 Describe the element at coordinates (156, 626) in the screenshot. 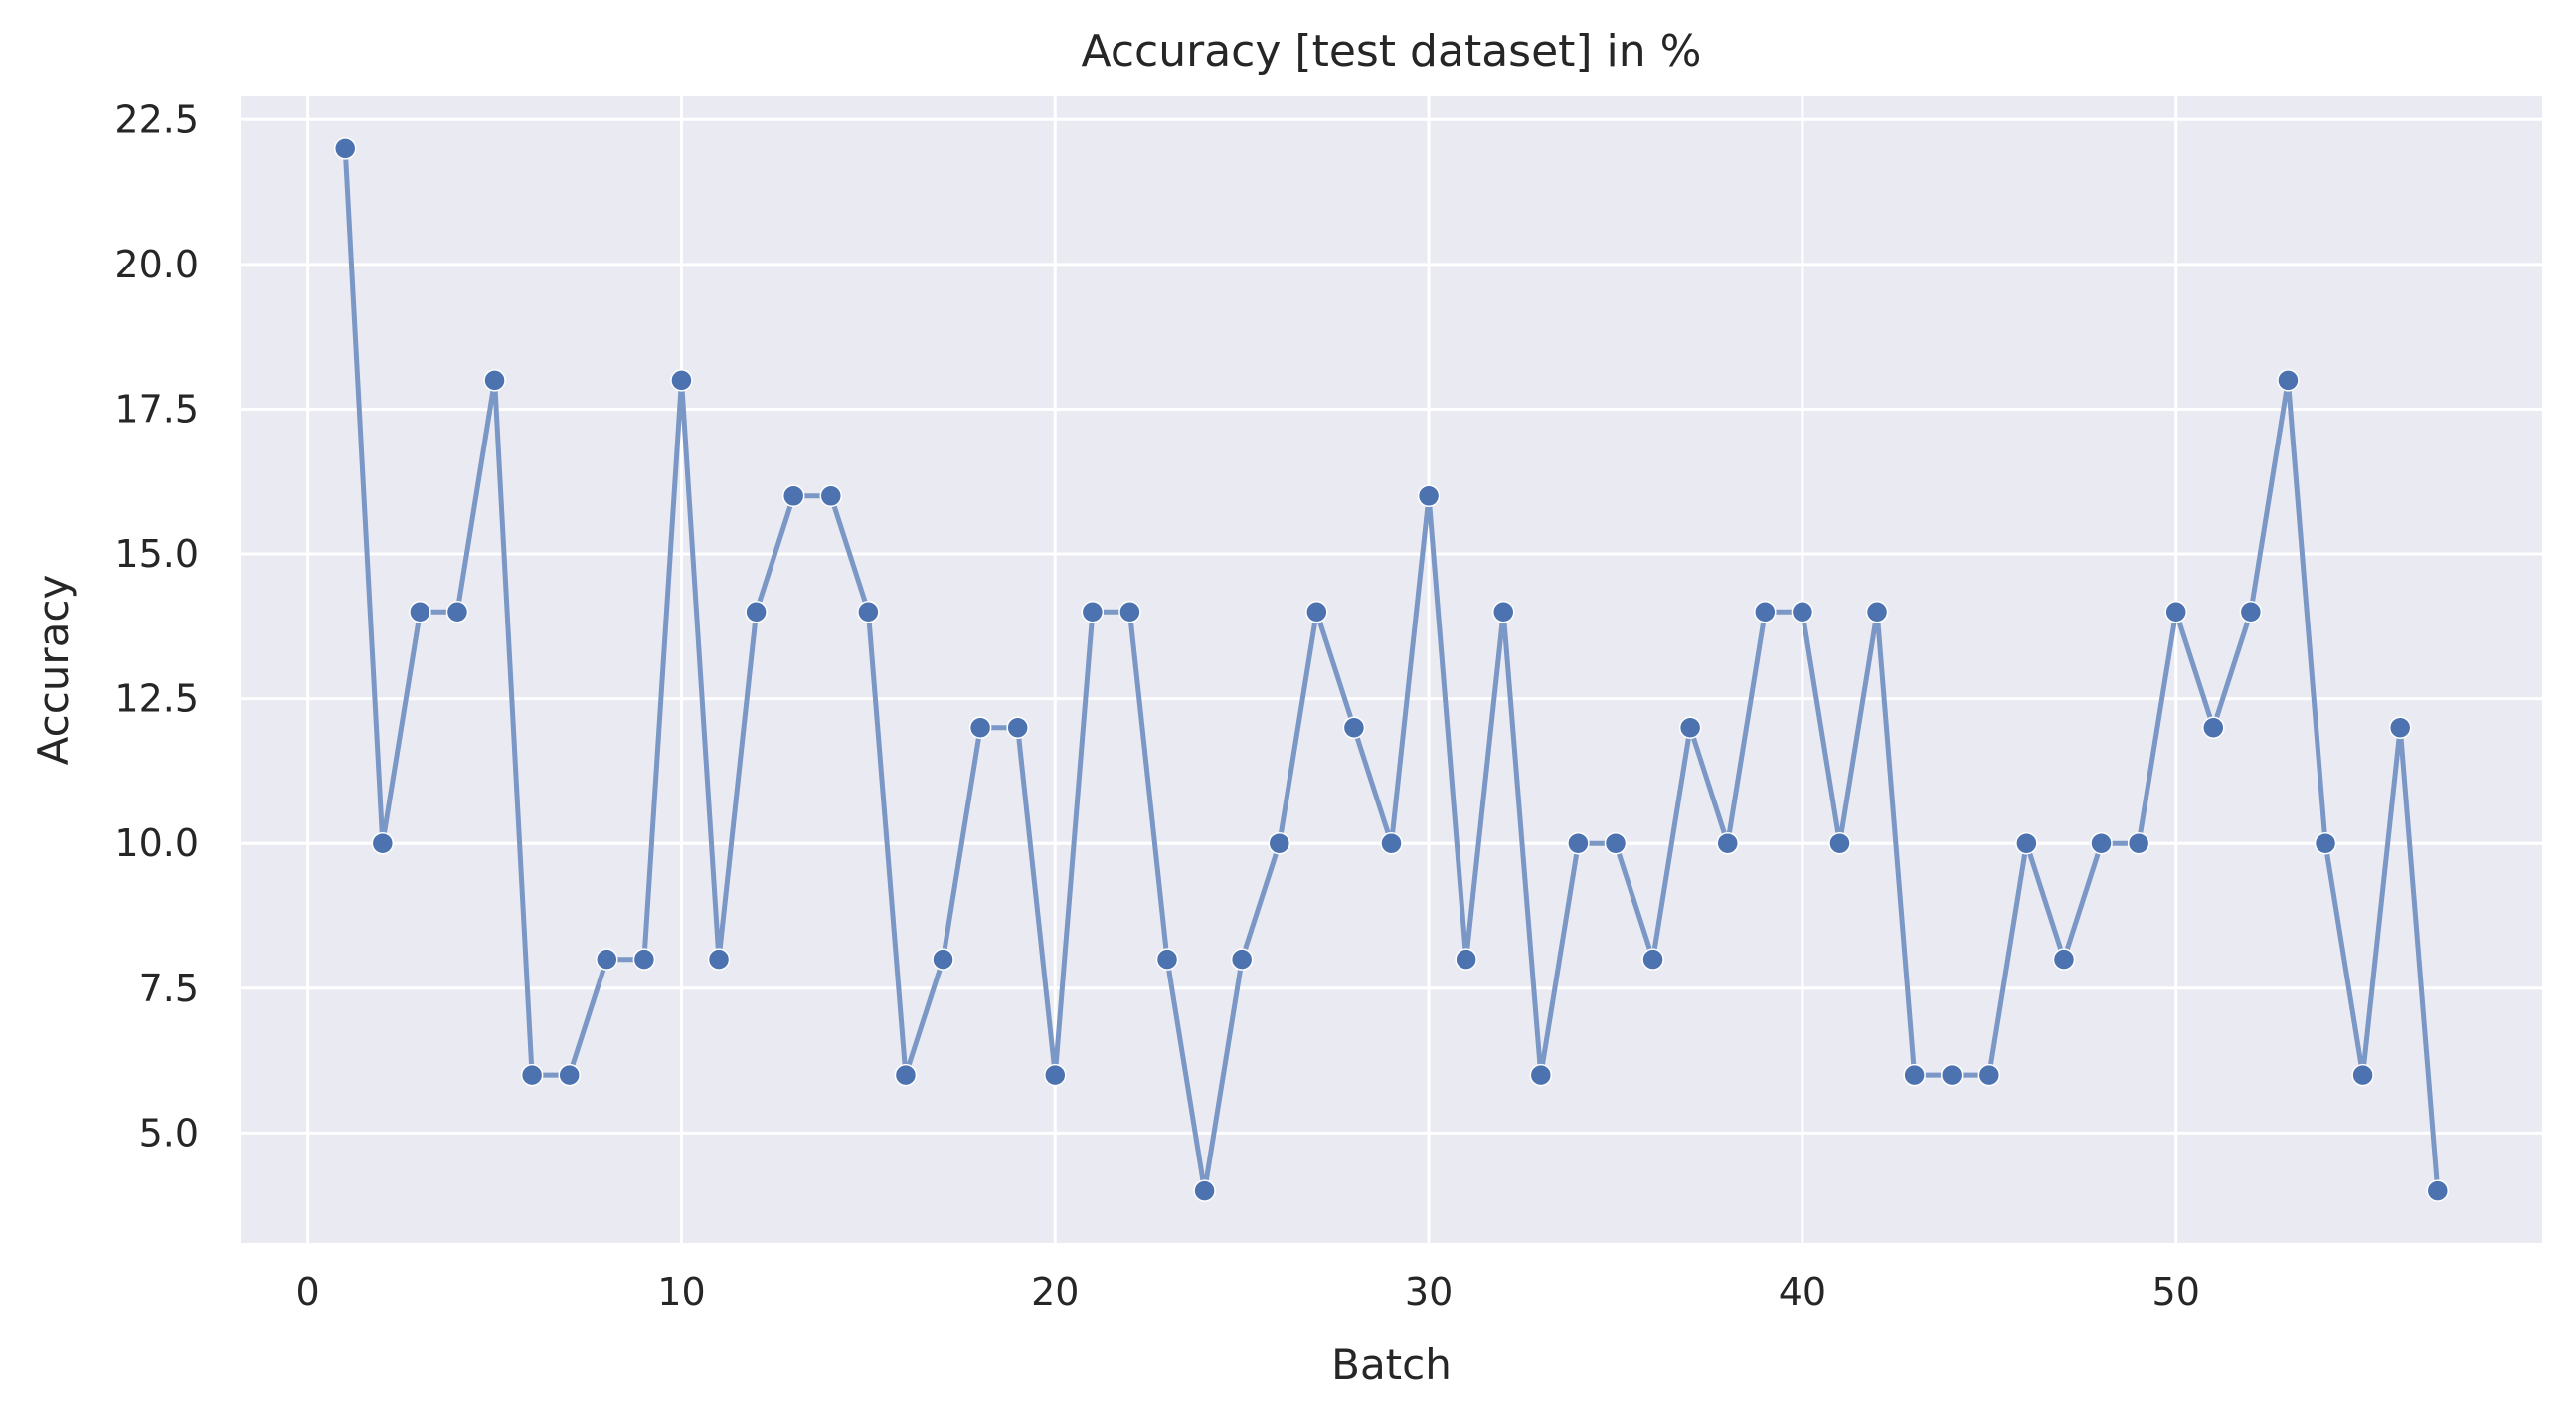

I see `y-tick-labels: 5.0 7.5 10.0 12.5 15.0 17.5 20.0 22.5` at that location.